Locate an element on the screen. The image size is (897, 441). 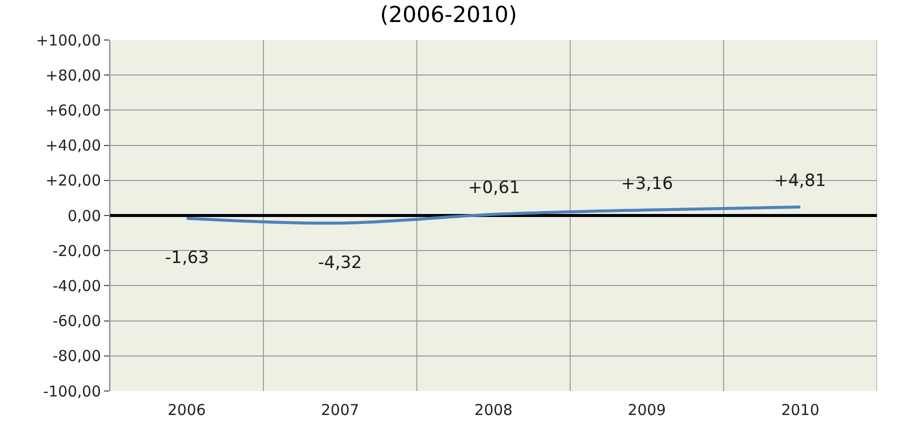
y-tick-label: +80,00 is located at coordinates (73, 75).